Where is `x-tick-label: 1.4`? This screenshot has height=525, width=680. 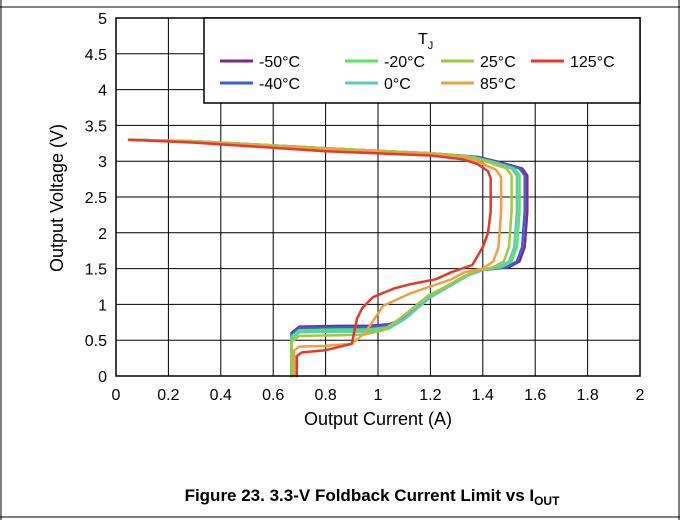 x-tick-label: 1.4 is located at coordinates (483, 395).